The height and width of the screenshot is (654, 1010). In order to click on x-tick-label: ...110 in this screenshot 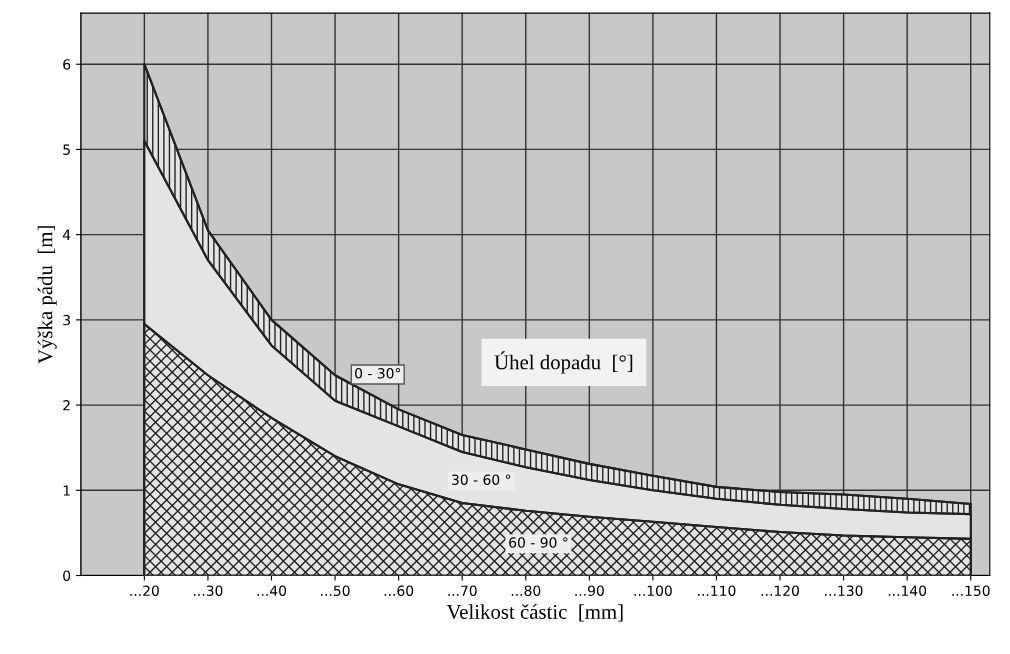, I will do `click(717, 590)`.